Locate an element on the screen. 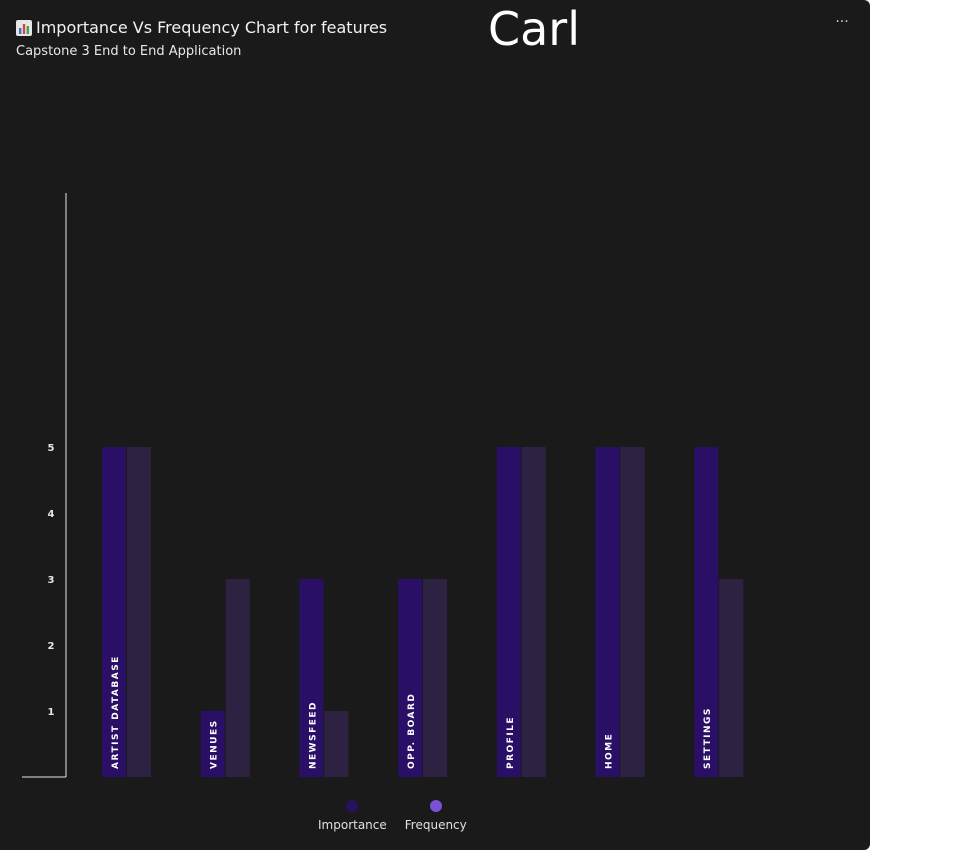 This screenshot has height=850, width=956. more-options-icon: ··· is located at coordinates (842, 22).